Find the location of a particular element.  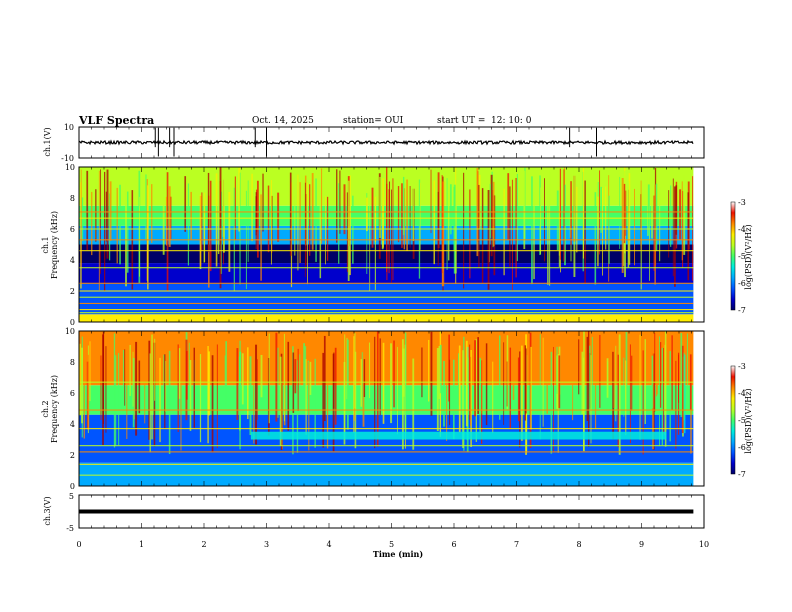

ch2-colorbar: -3 -4 -5 -6 -7 log(PSD)(V²/Hz) is located at coordinates (741, 420).